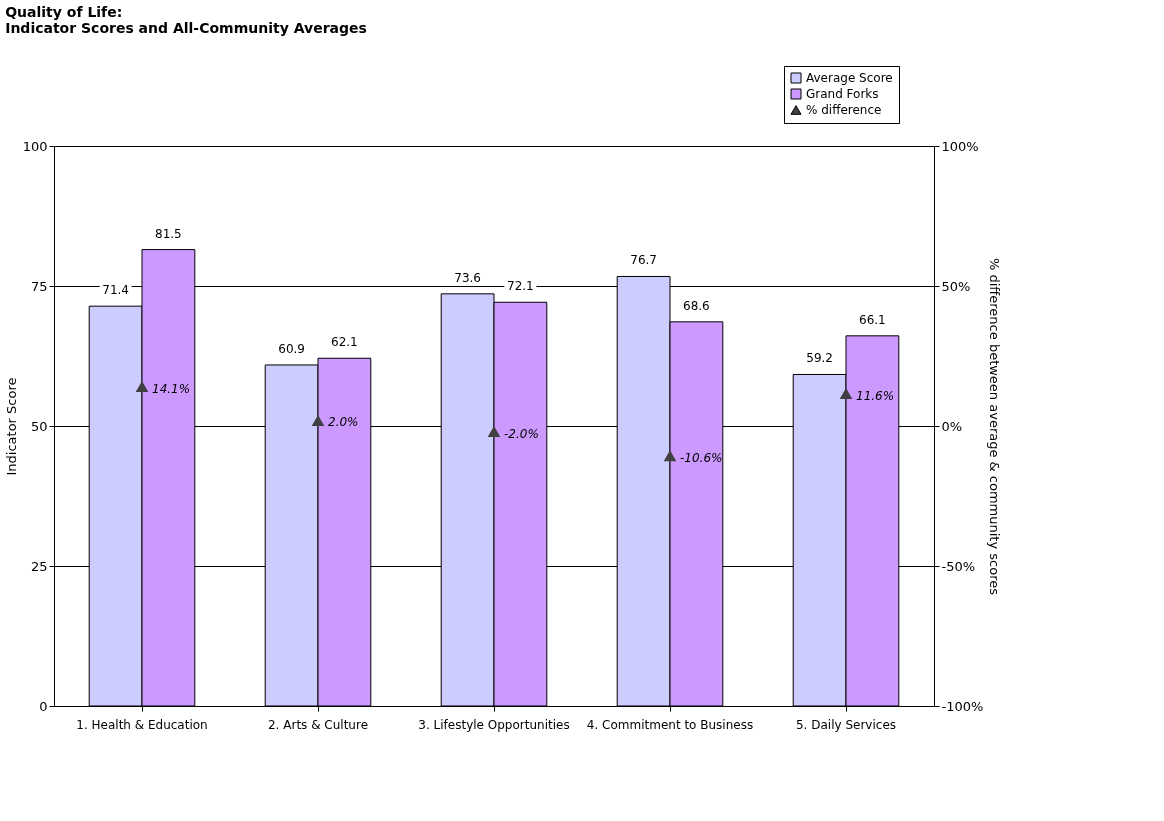 The width and height of the screenshot is (1164, 821). What do you see at coordinates (701, 457) in the screenshot?
I see `data-label: -10.6%` at bounding box center [701, 457].